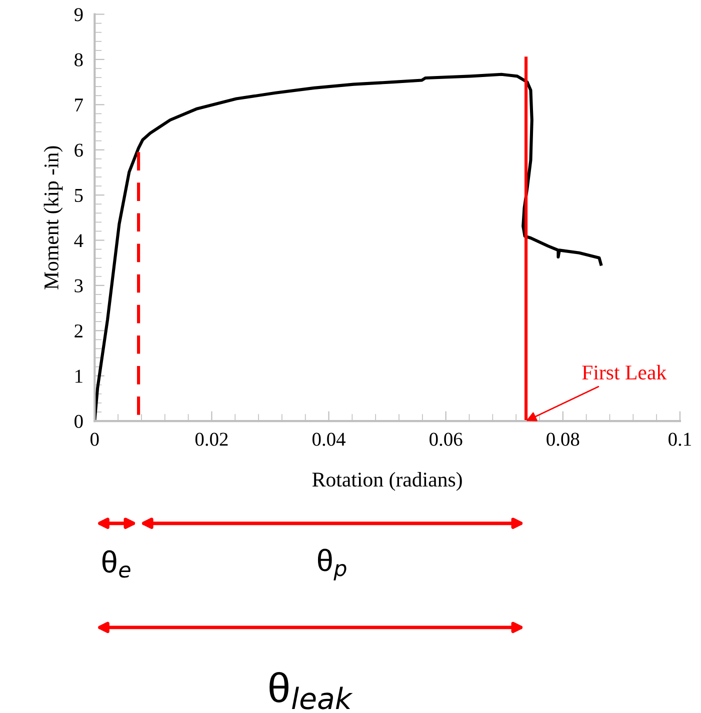 This screenshot has width=701, height=713. Describe the element at coordinates (78, 195) in the screenshot. I see `y-tick-label: 5` at that location.